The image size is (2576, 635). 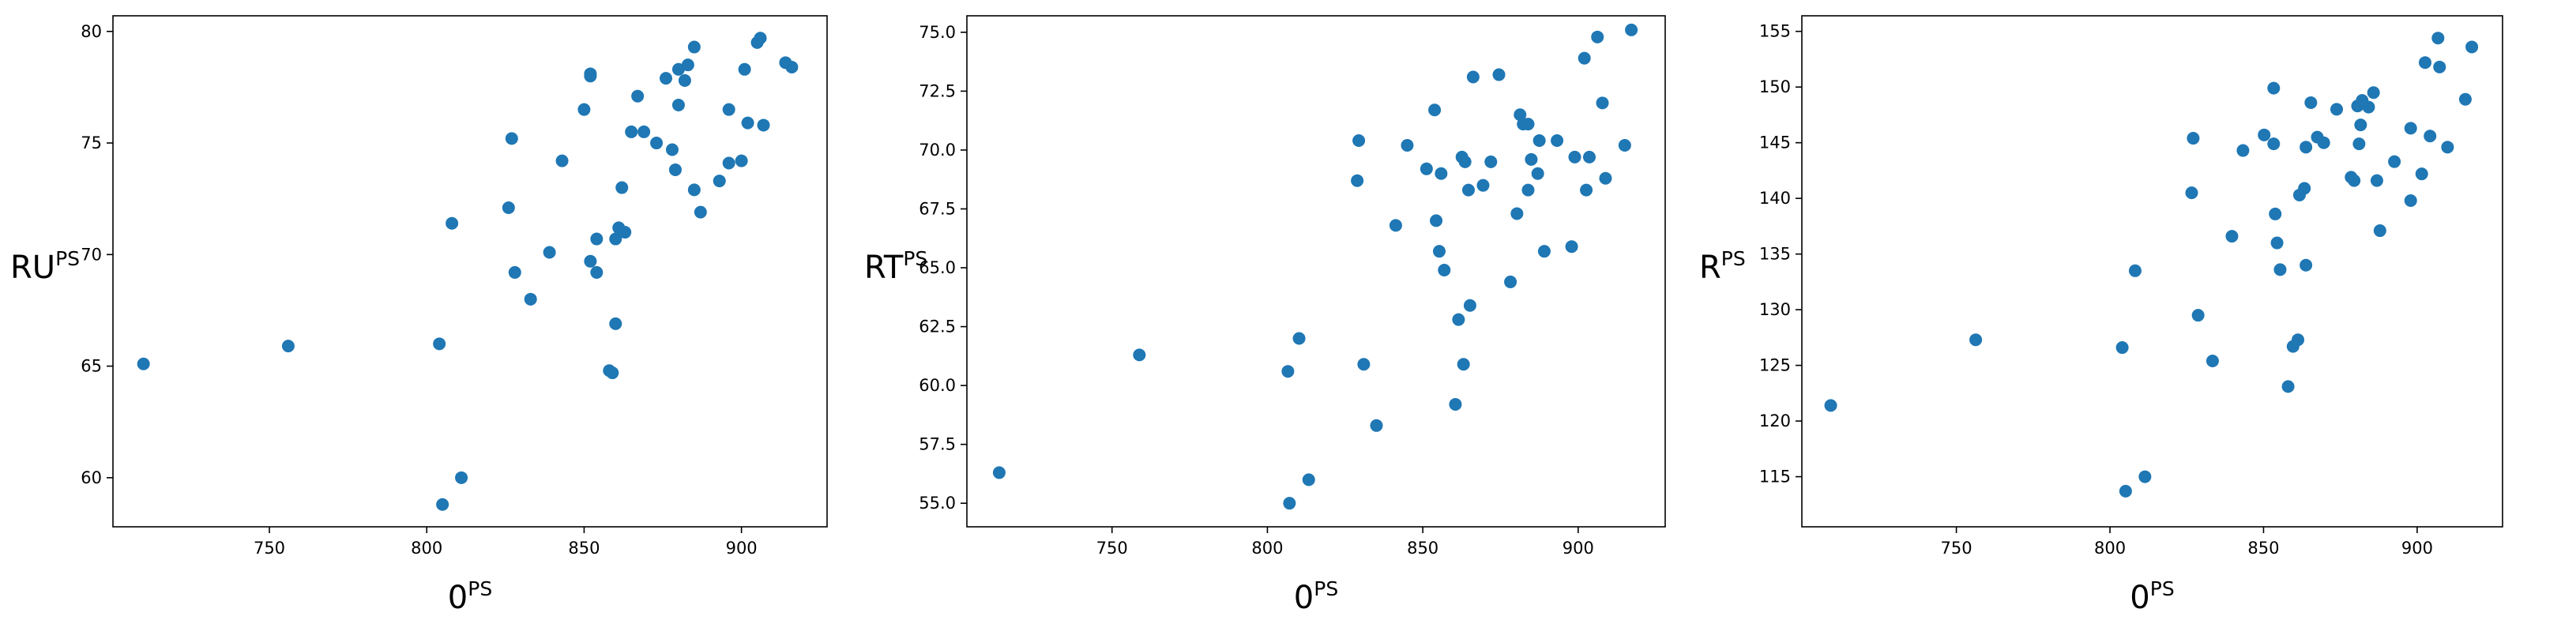 I want to click on y-tick-label: 55.0, so click(x=938, y=503).